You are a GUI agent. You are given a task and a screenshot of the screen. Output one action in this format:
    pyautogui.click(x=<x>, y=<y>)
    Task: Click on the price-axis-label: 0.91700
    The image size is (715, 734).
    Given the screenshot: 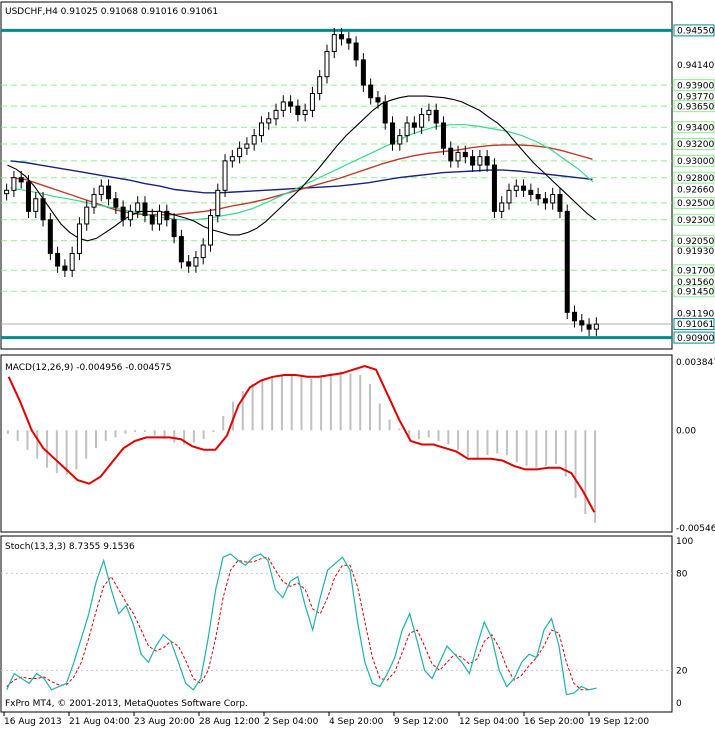 What is the action you would take?
    pyautogui.click(x=695, y=271)
    